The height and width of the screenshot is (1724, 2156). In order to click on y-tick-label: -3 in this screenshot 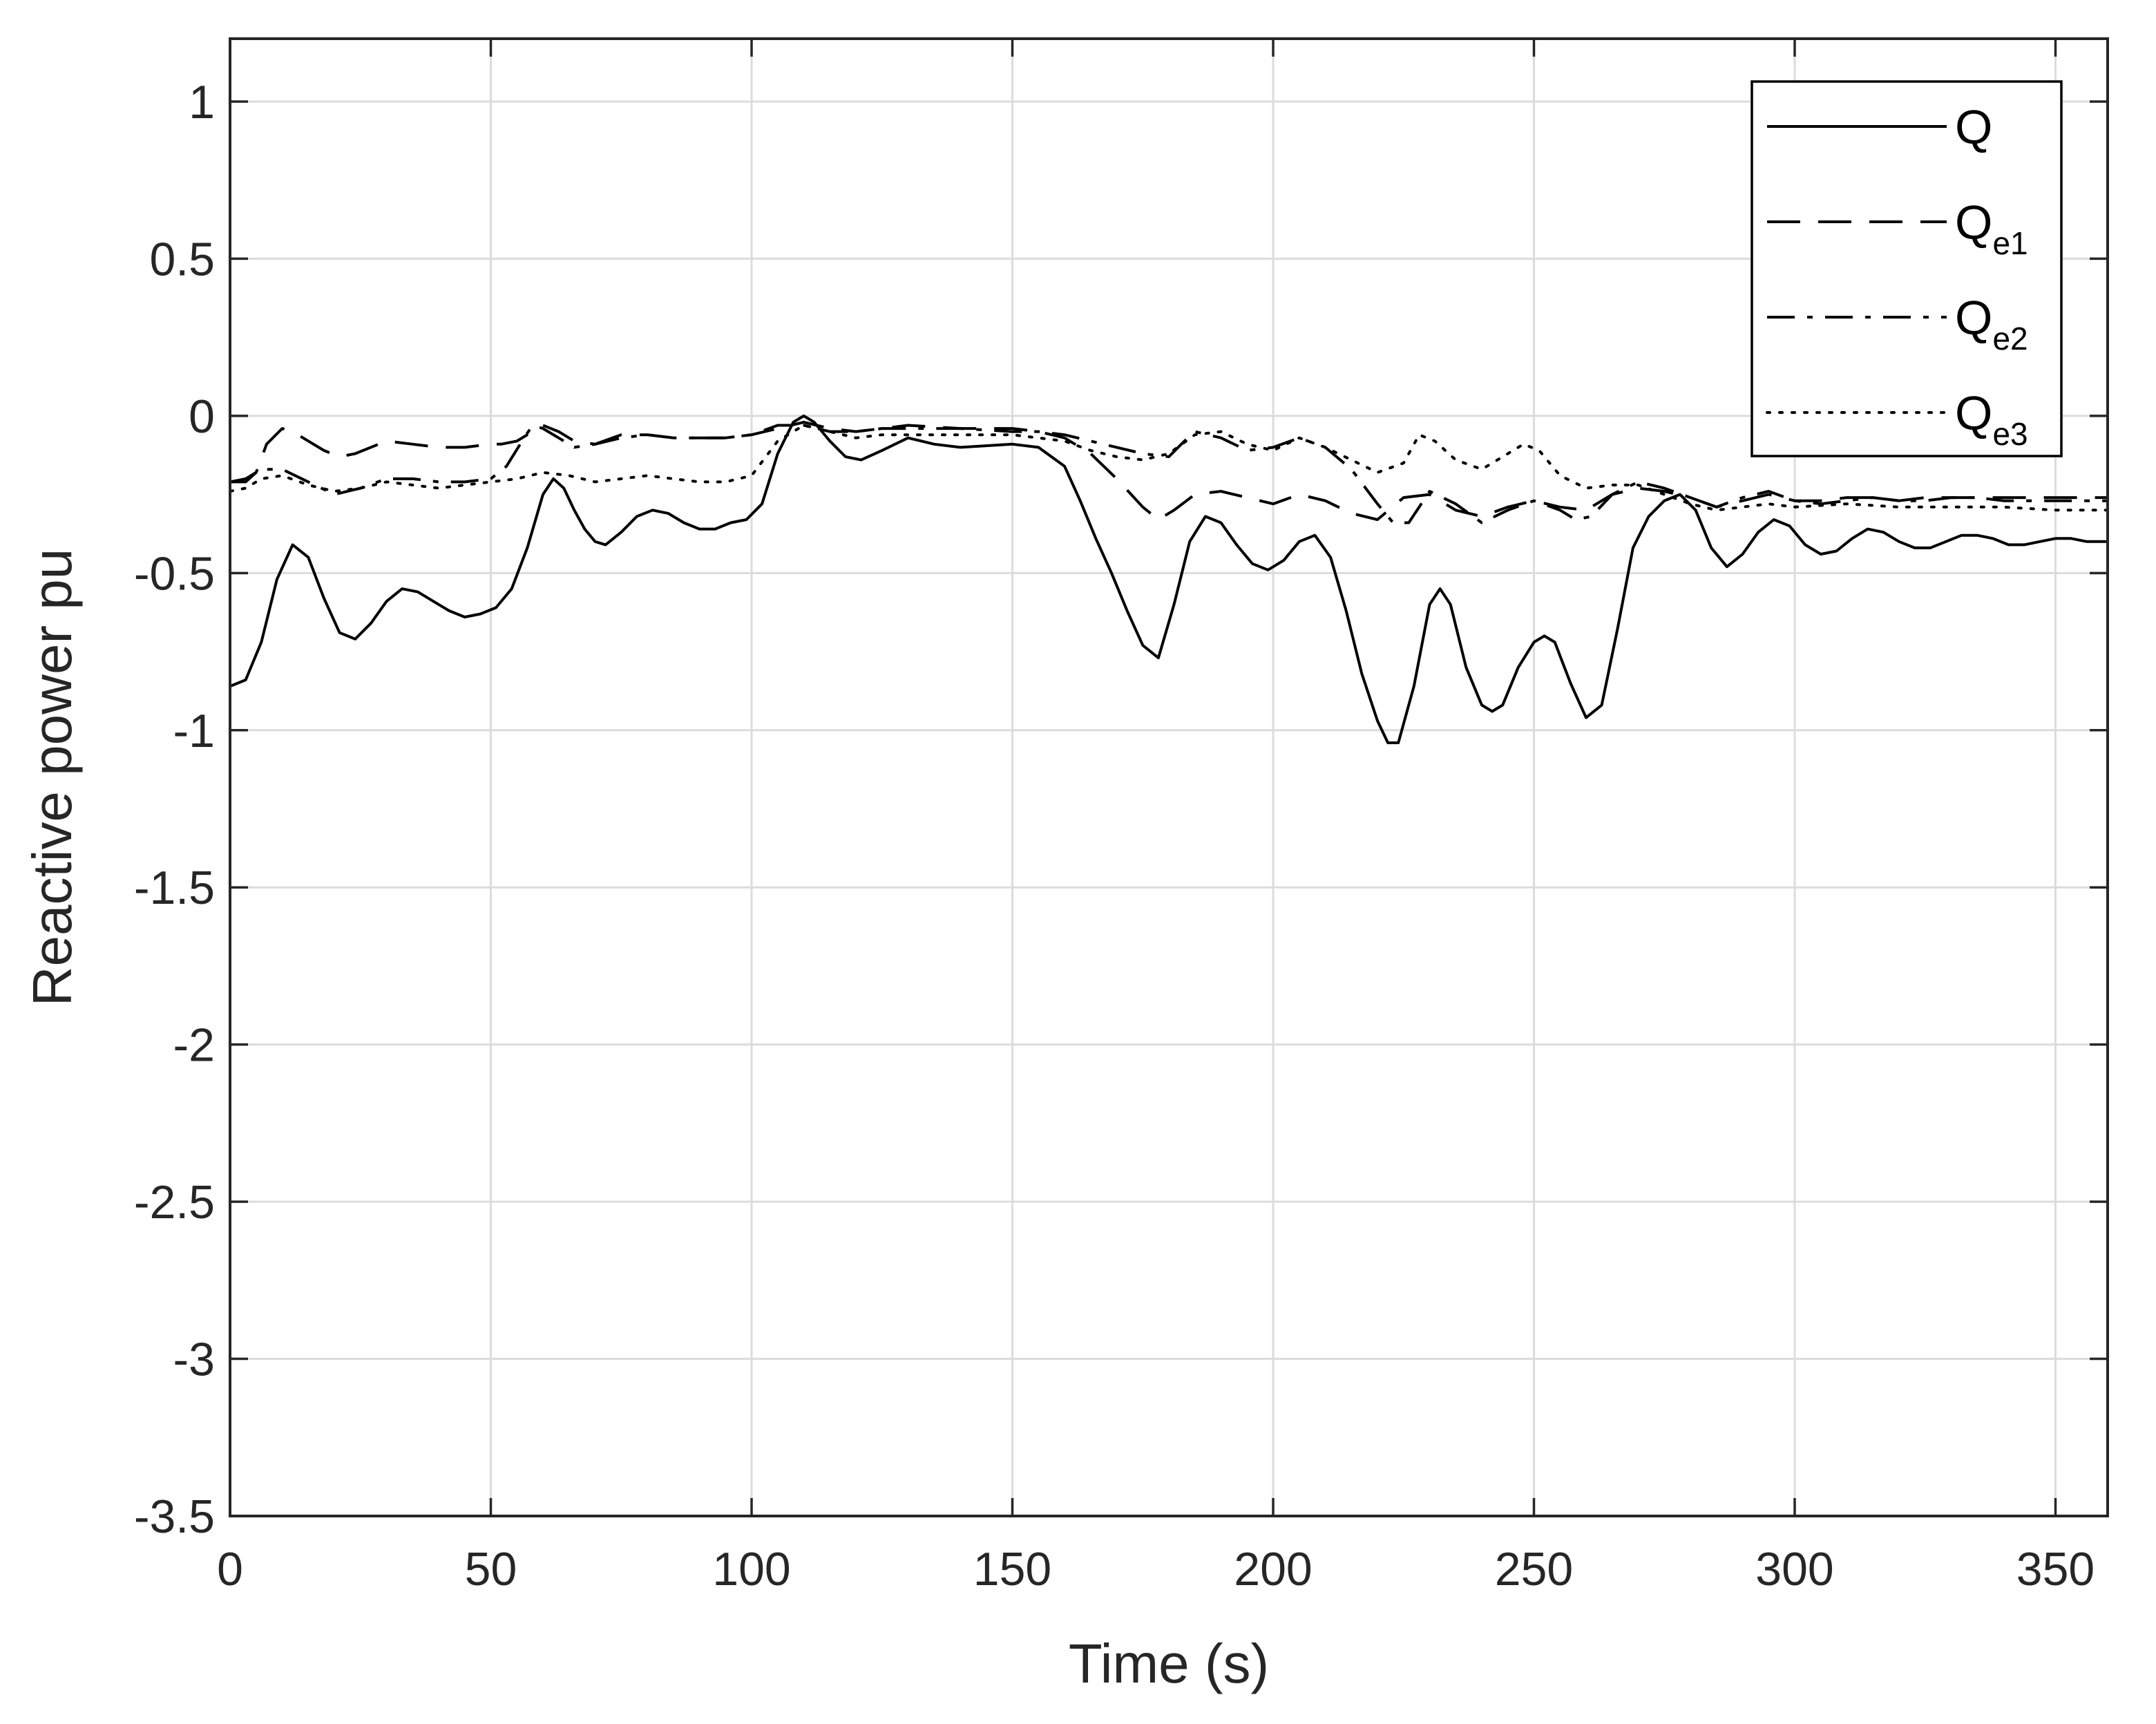, I will do `click(194, 1360)`.